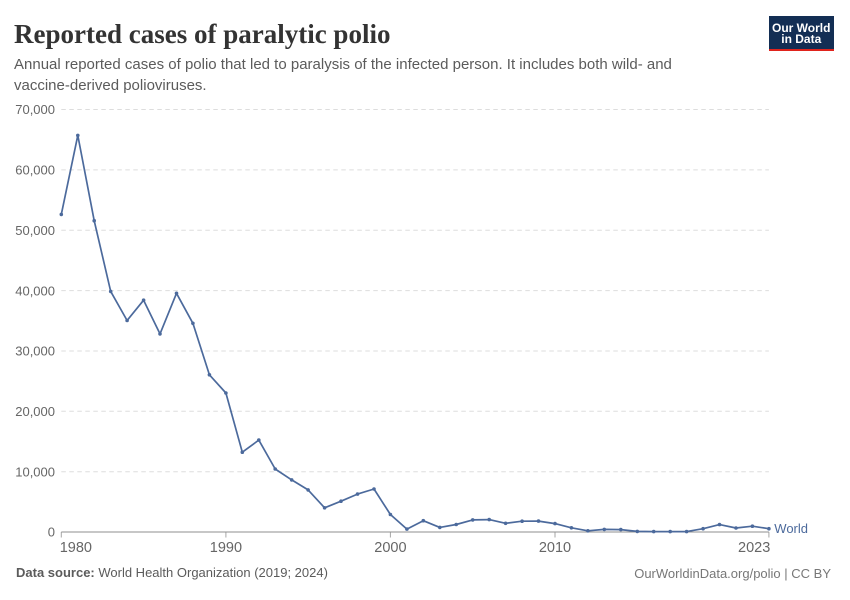  Describe the element at coordinates (76, 548) in the screenshot. I see `svg-text: 1980` at that location.